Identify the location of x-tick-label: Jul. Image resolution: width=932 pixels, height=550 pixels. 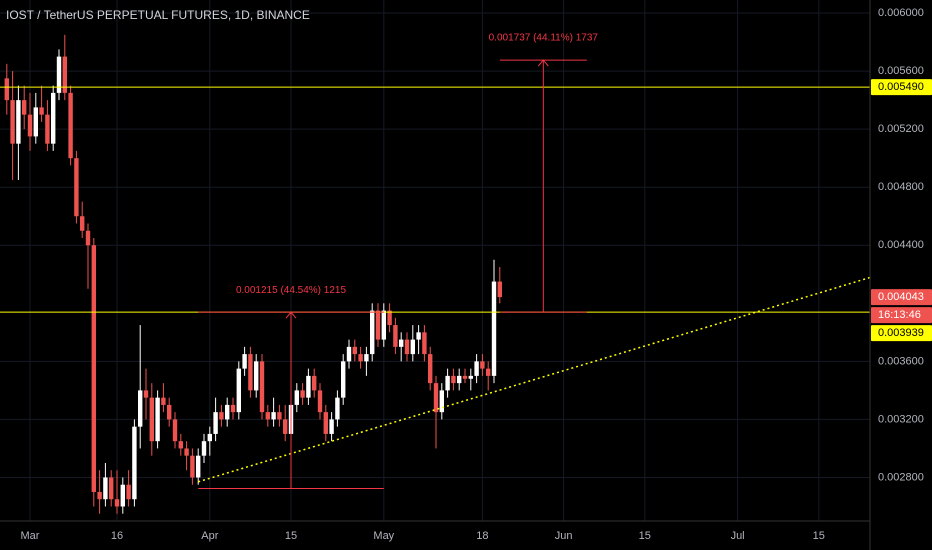
(738, 536).